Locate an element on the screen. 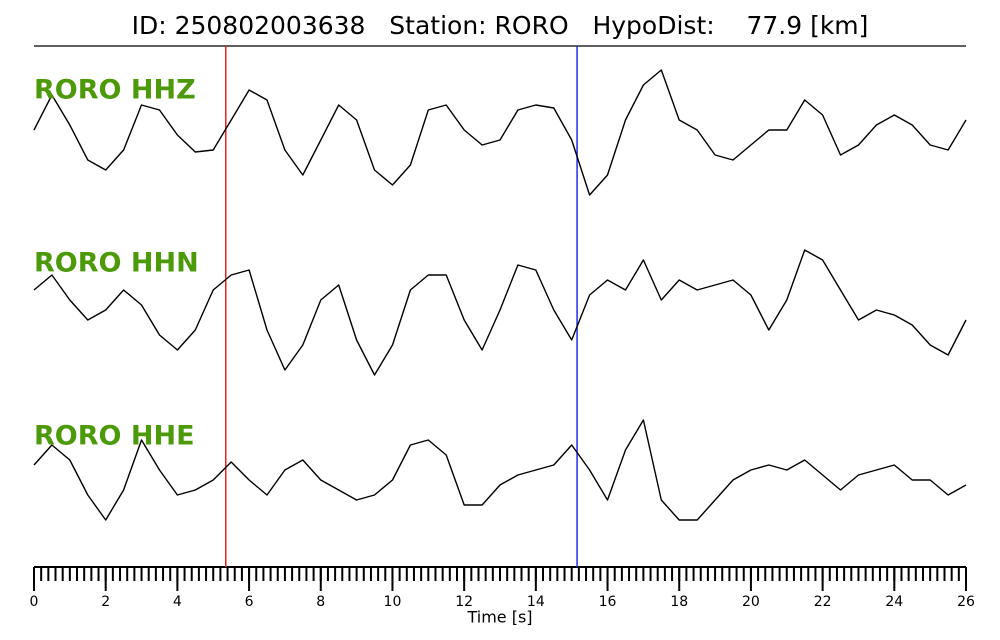 This screenshot has height=640, width=1000. x-tick-label: 14 is located at coordinates (536, 602).